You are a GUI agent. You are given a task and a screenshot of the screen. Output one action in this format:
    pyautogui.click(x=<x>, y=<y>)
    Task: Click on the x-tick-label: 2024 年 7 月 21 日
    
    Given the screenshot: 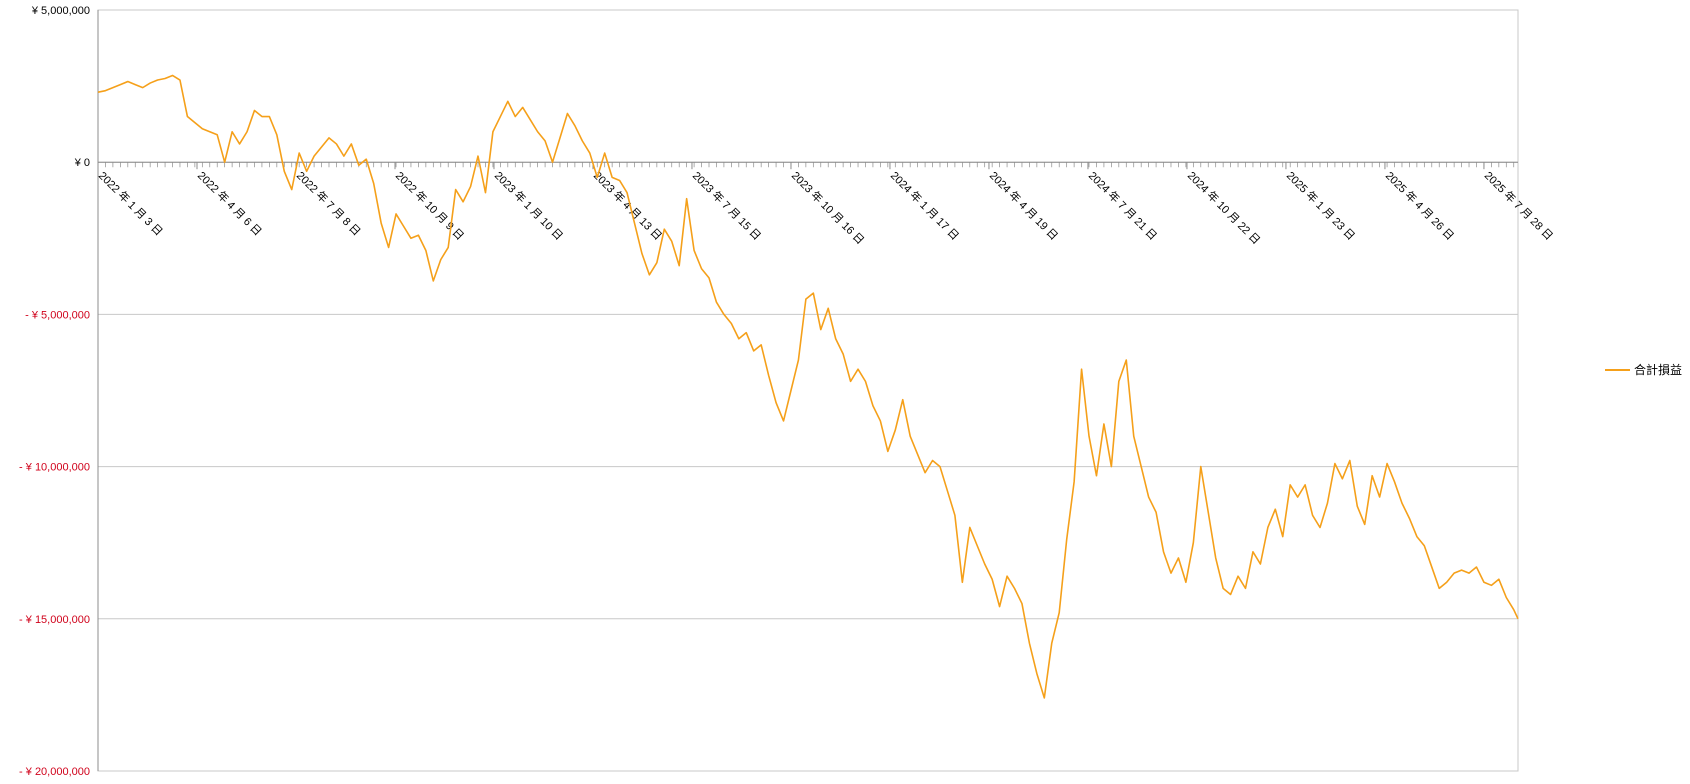 What is the action you would take?
    pyautogui.click(x=1123, y=205)
    